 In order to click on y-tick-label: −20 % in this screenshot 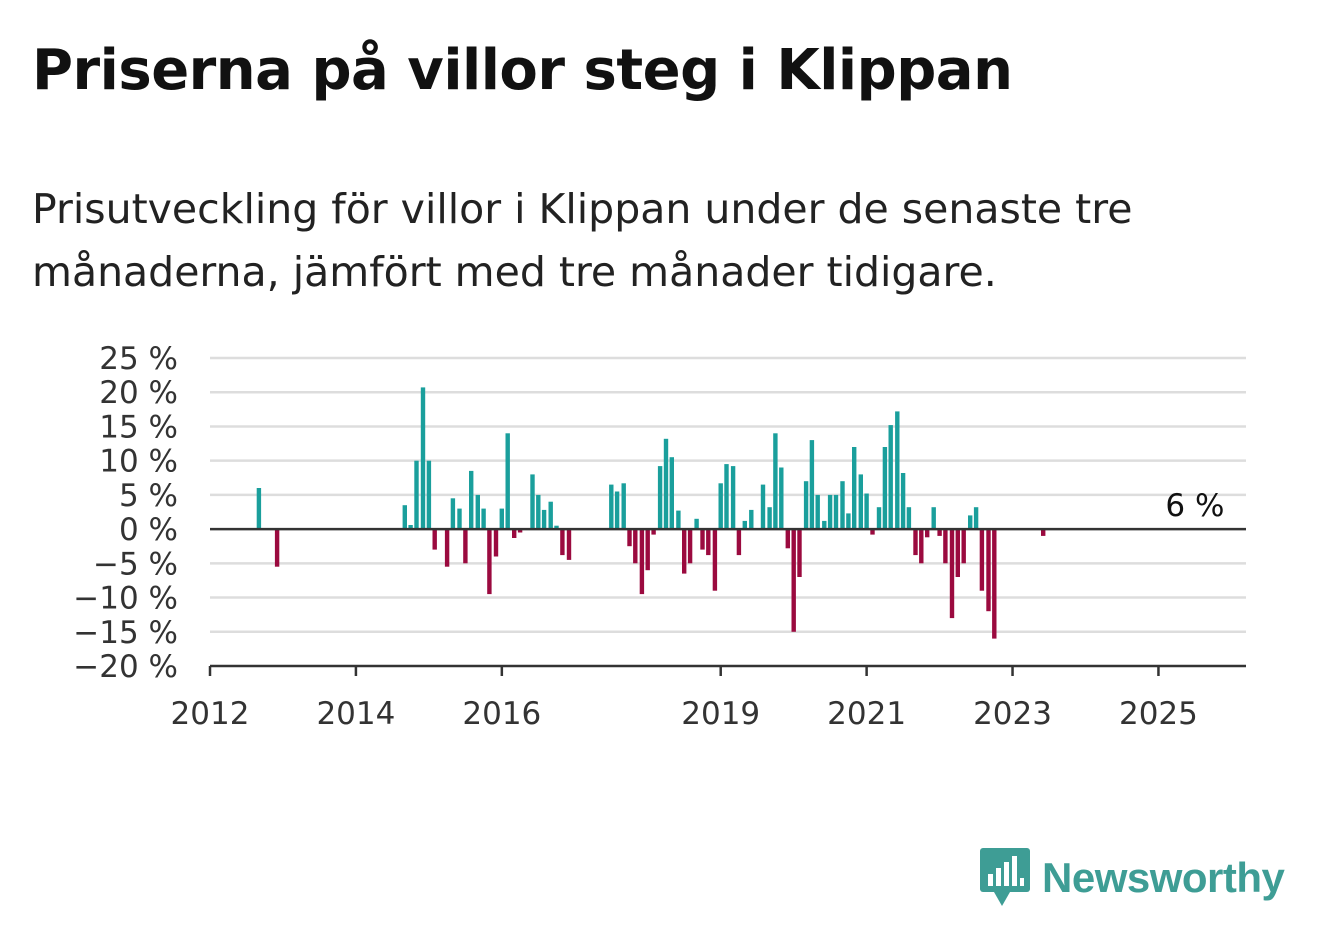, I will do `click(125, 667)`.